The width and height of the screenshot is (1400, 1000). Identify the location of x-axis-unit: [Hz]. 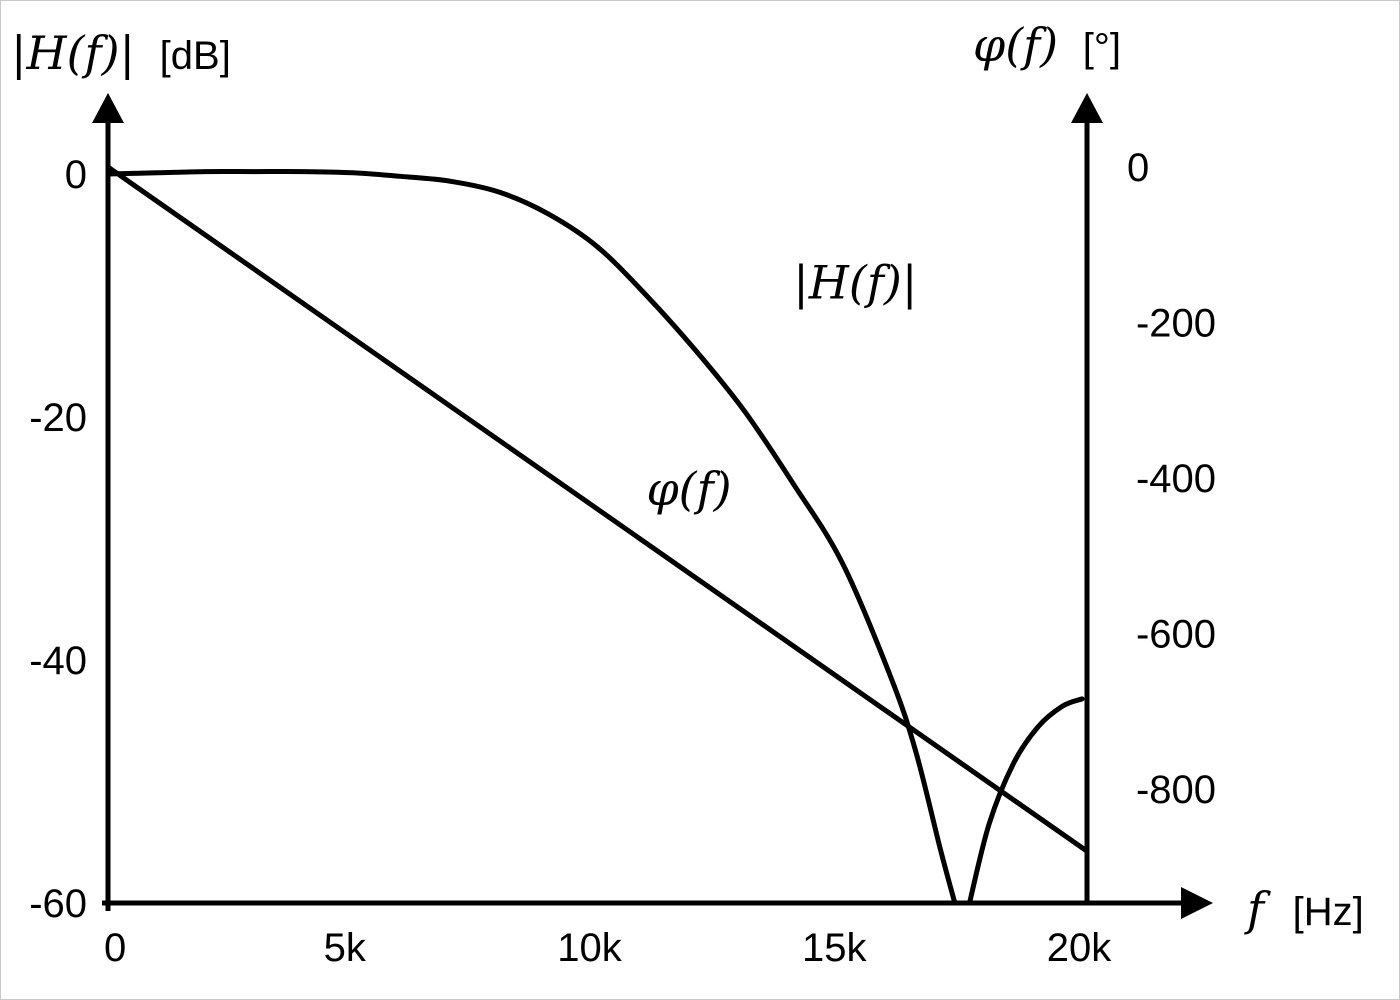
(1328, 912).